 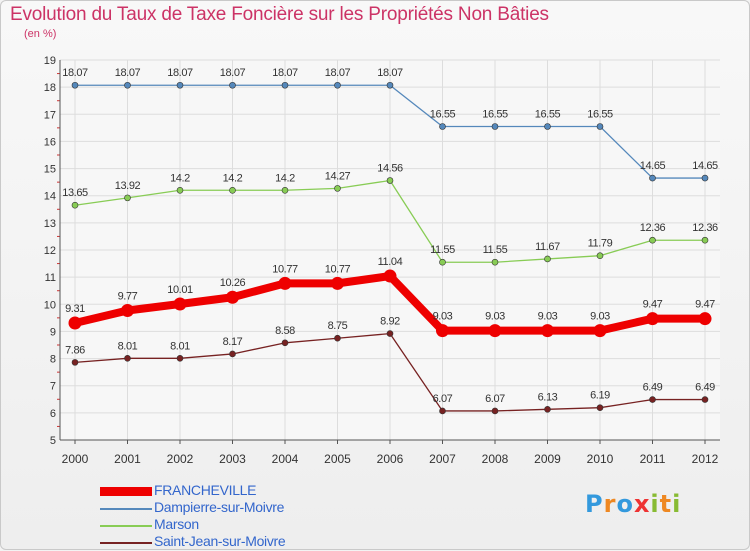 What do you see at coordinates (285, 331) in the screenshot?
I see `data-label: 8.58` at bounding box center [285, 331].